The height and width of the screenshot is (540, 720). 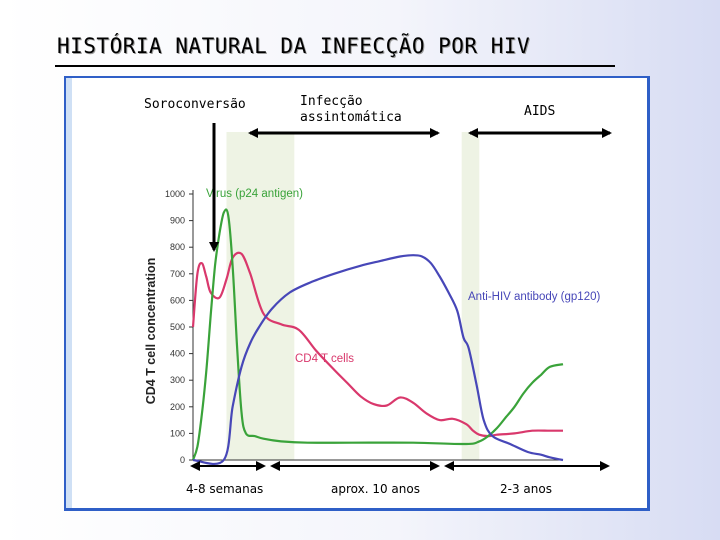 What do you see at coordinates (335, 66) in the screenshot?
I see `title-underline` at bounding box center [335, 66].